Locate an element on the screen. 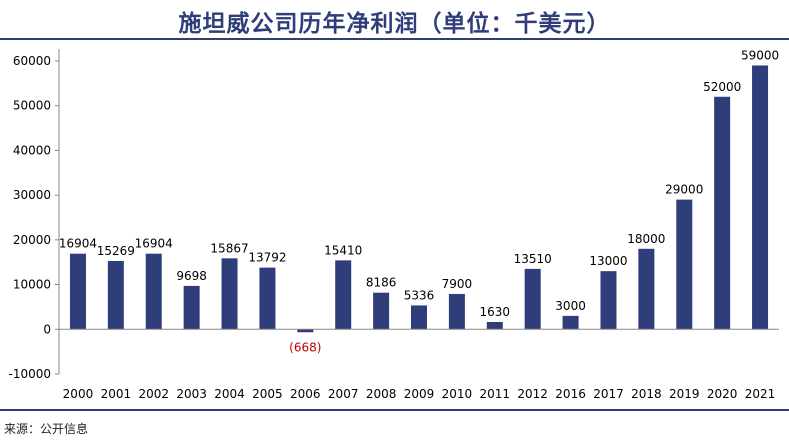  data-label-2012: 13510 is located at coordinates (533, 259).